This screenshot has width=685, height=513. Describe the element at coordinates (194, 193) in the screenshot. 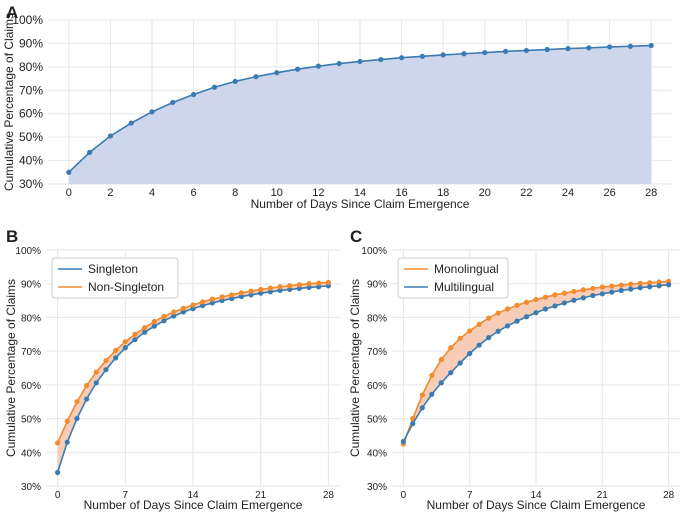

I see `x-tick-label: 6` at that location.